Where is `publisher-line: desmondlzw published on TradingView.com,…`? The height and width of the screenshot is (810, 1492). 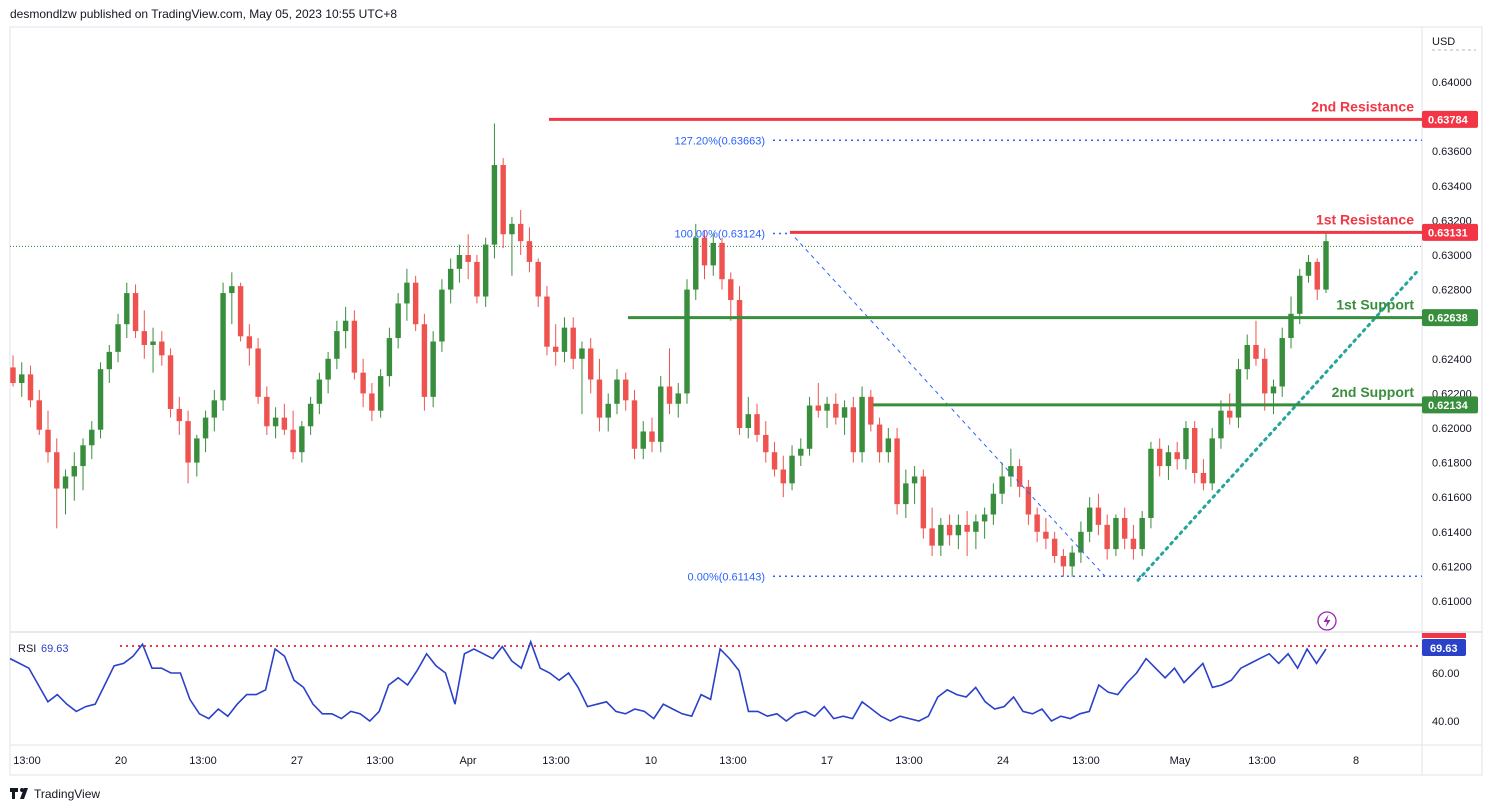 publisher-line: desmondlzw published on TradingView.com,… is located at coordinates (203, 14).